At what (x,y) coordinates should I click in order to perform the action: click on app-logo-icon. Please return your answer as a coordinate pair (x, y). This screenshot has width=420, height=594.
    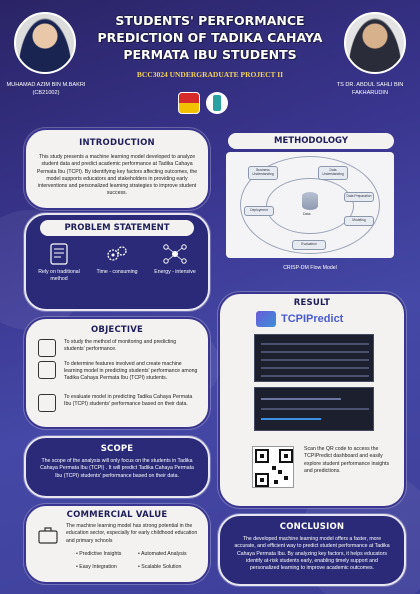
    Looking at the image, I should click on (266, 319).